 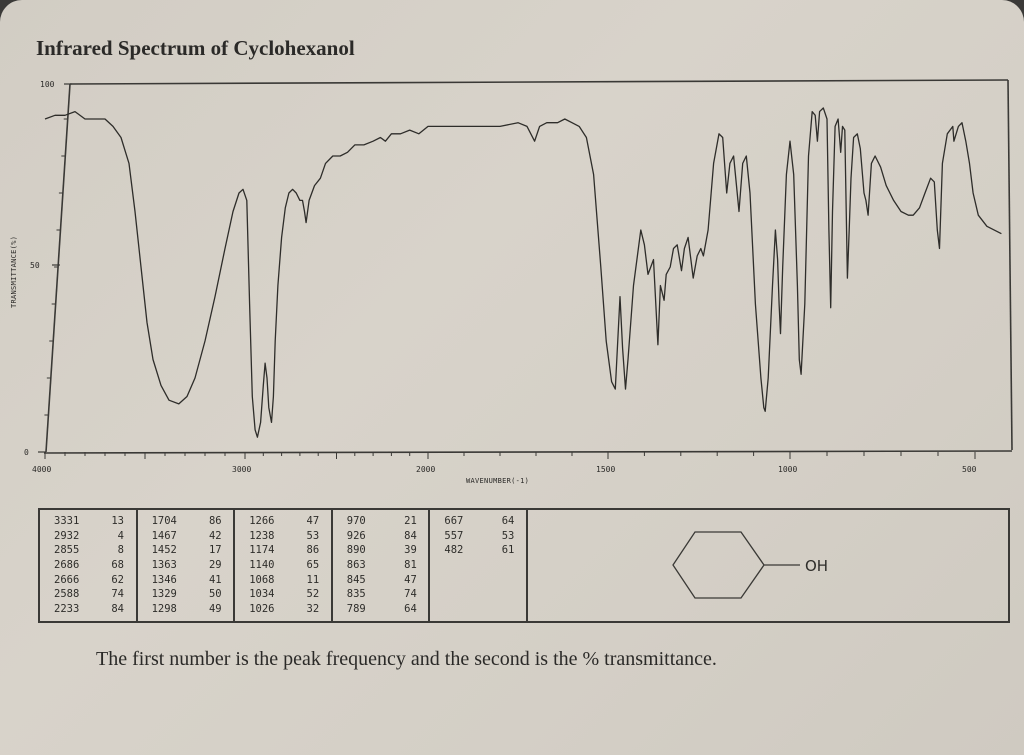 I want to click on peak-frequency: 1467, so click(x=164, y=535).